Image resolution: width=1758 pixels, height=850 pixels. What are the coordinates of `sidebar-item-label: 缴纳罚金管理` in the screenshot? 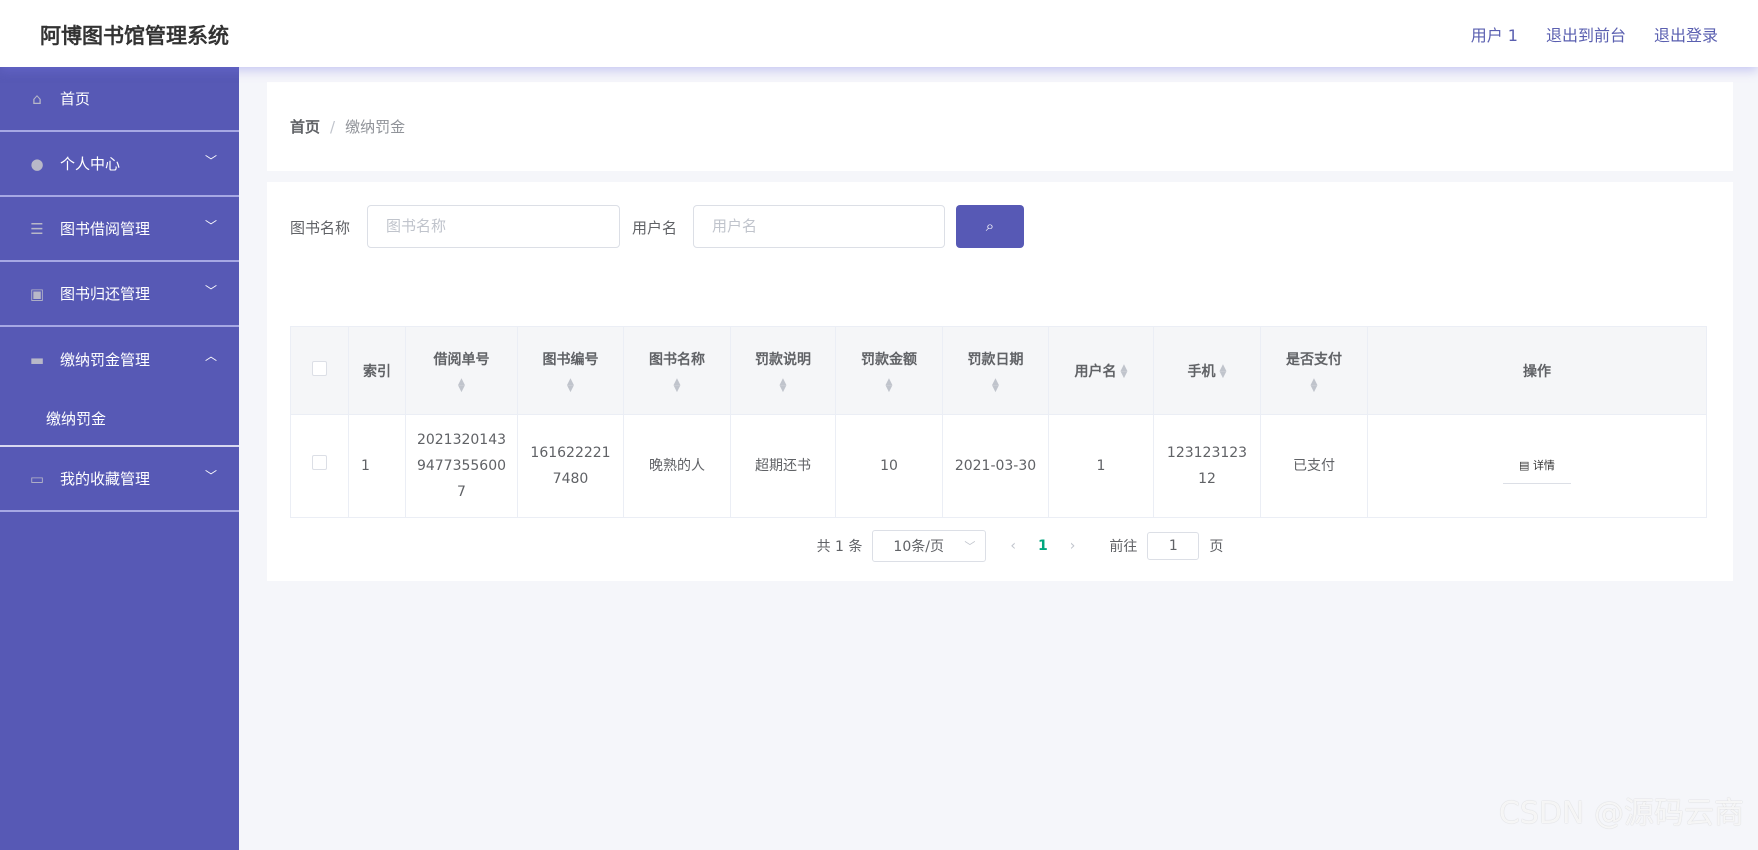 It's located at (105, 360).